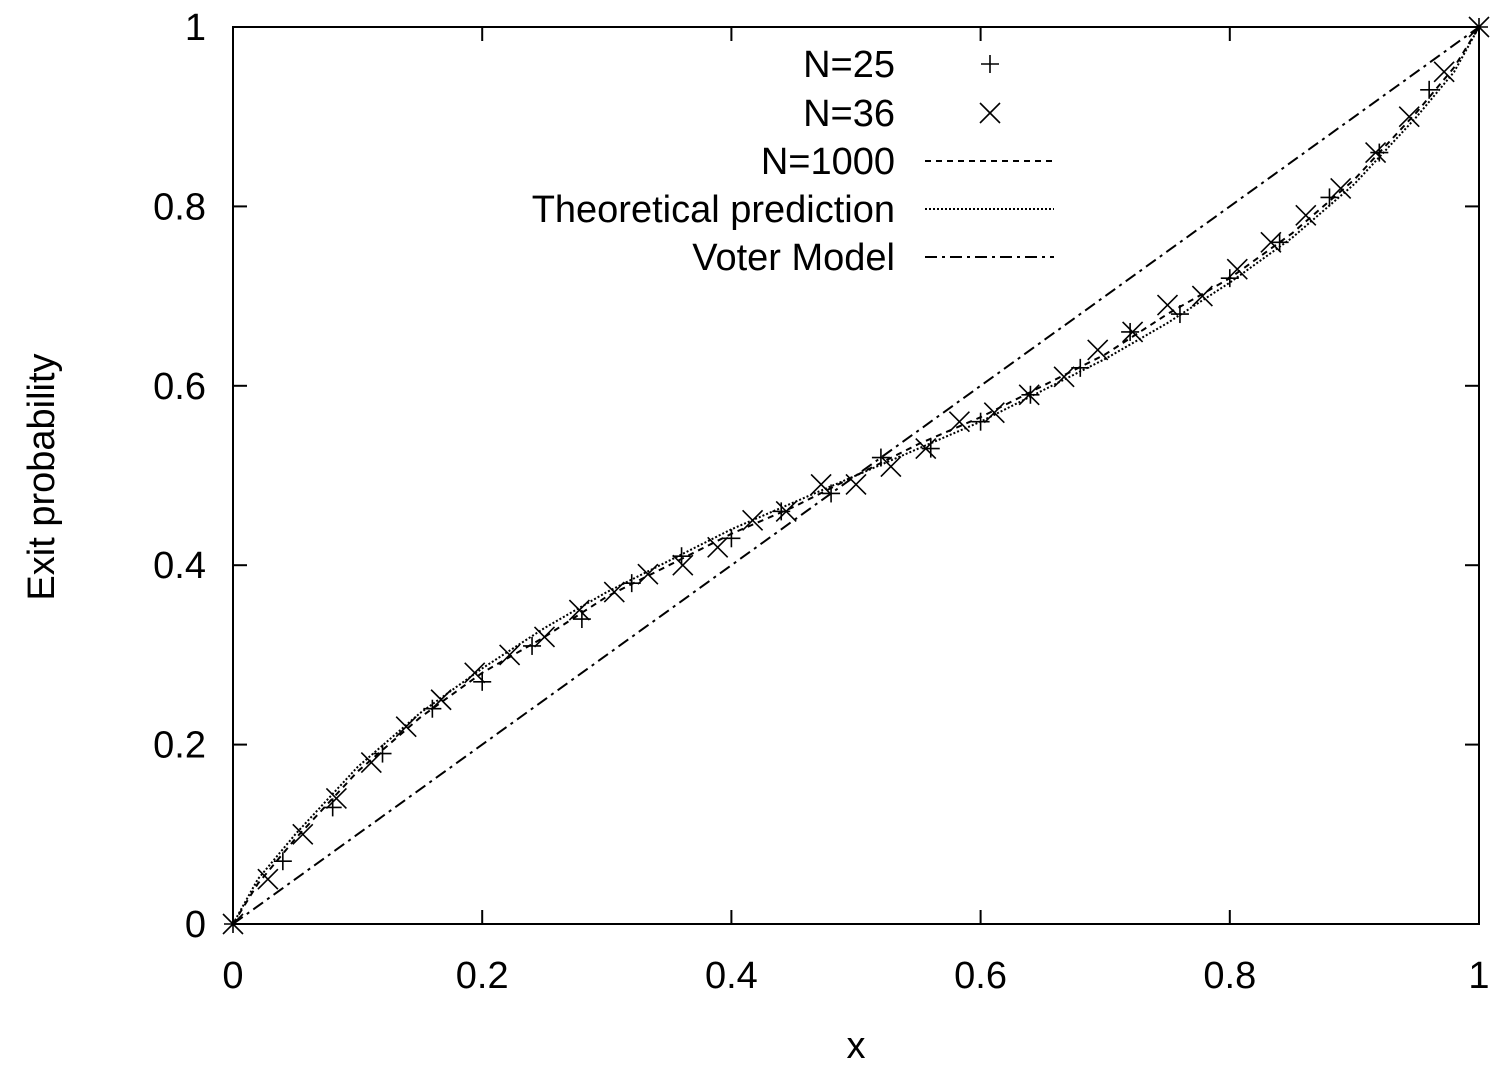  What do you see at coordinates (793, 258) in the screenshot?
I see `legend-label: Voter Model` at bounding box center [793, 258].